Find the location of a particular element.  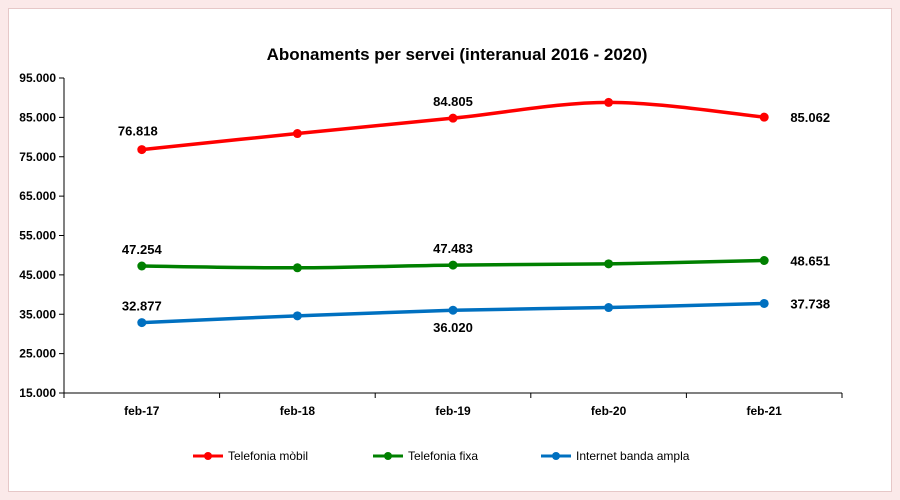

x-tick-label: feb-20 is located at coordinates (609, 411).